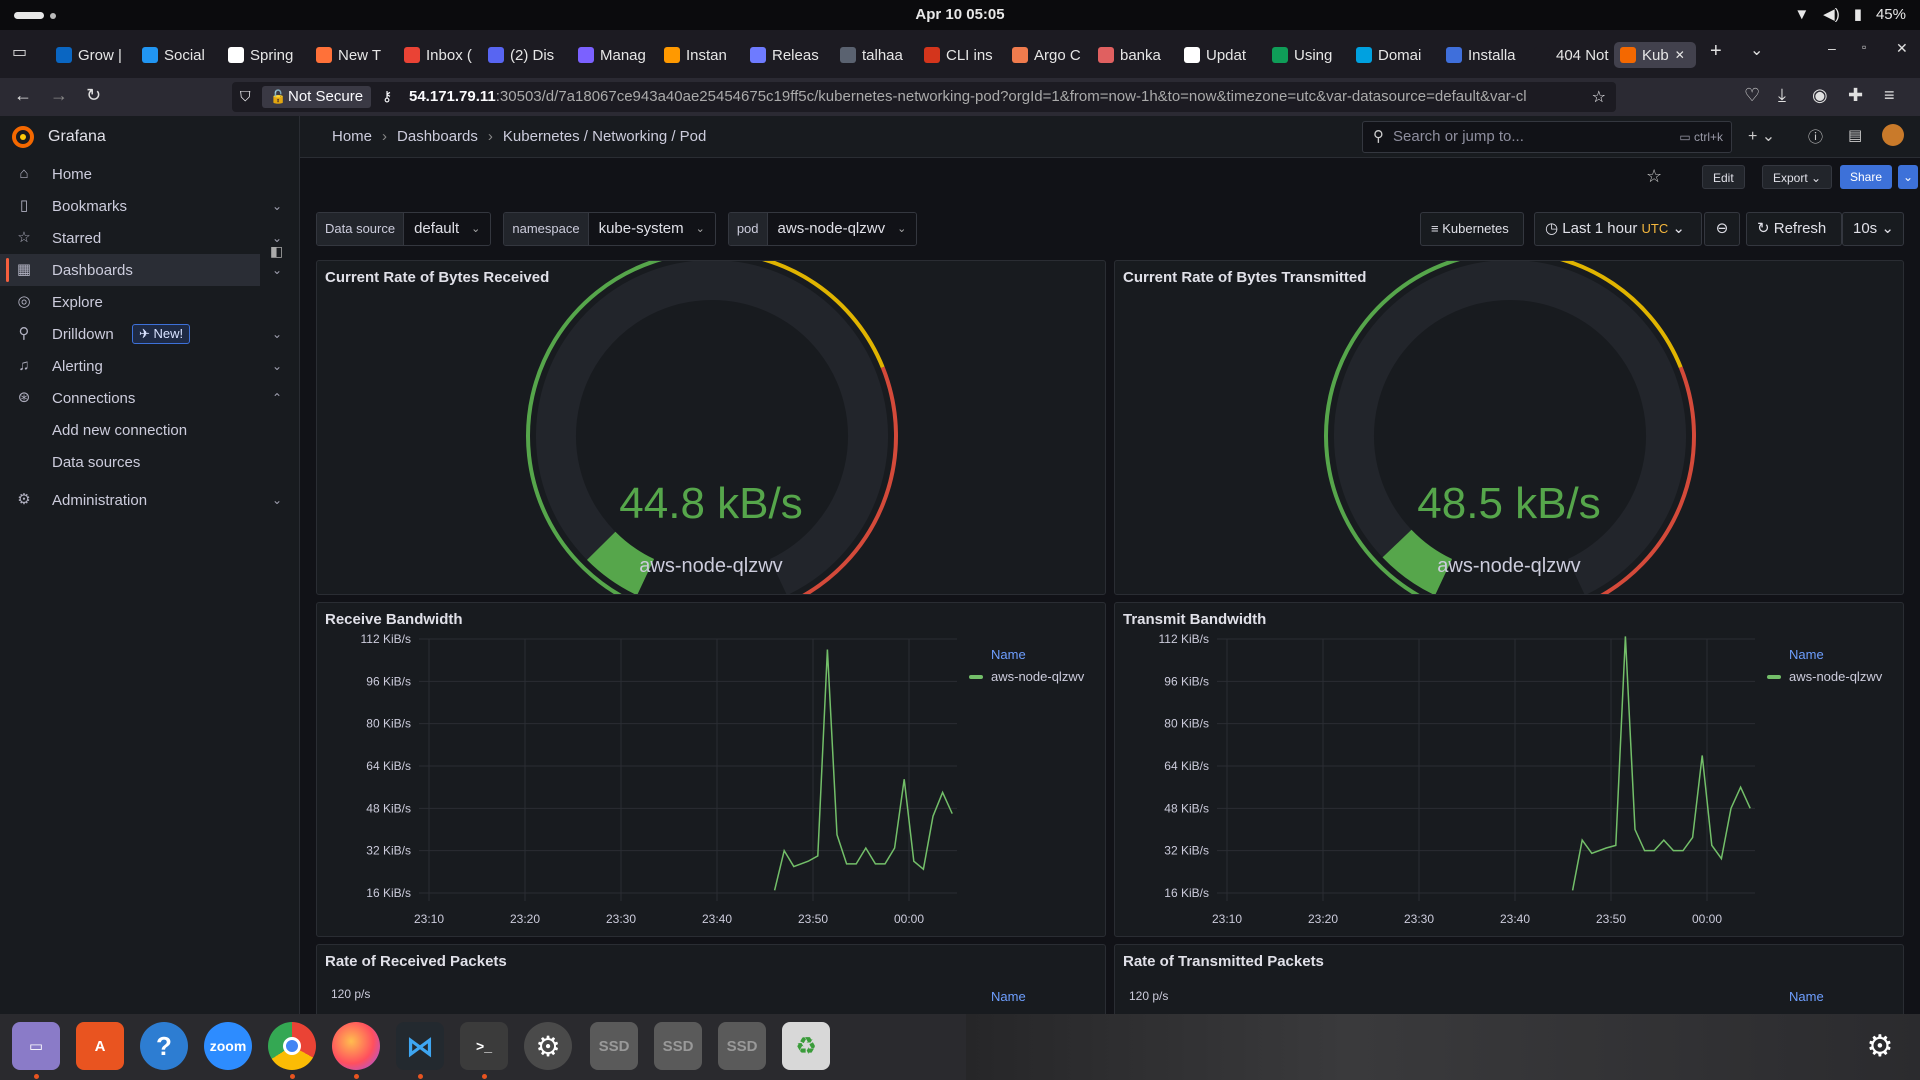 This screenshot has width=1920, height=1080. What do you see at coordinates (150, 500) in the screenshot?
I see `sidebar-item-administration: ⚙ Administration ⌄` at bounding box center [150, 500].